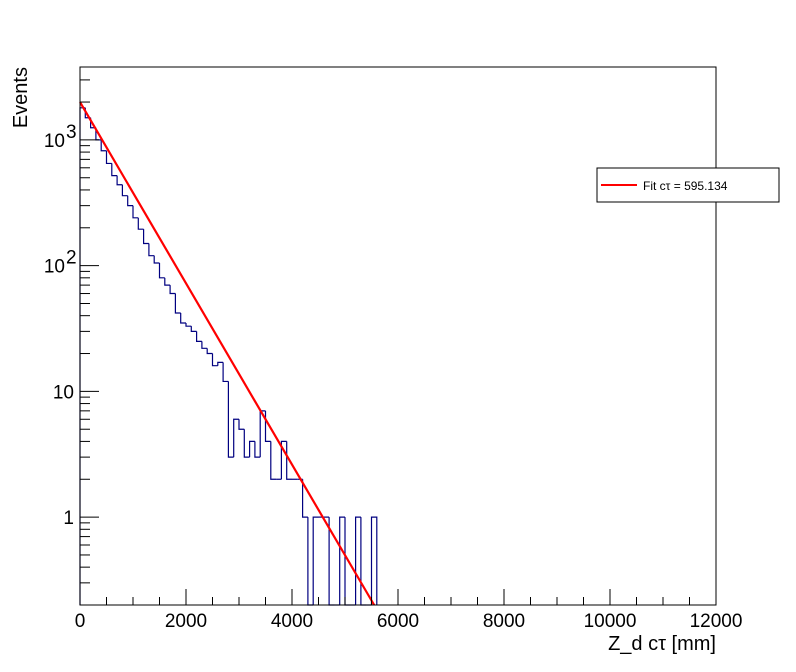 This screenshot has height=672, width=796. Describe the element at coordinates (398, 621) in the screenshot. I see `x-tick-label: 6000` at that location.